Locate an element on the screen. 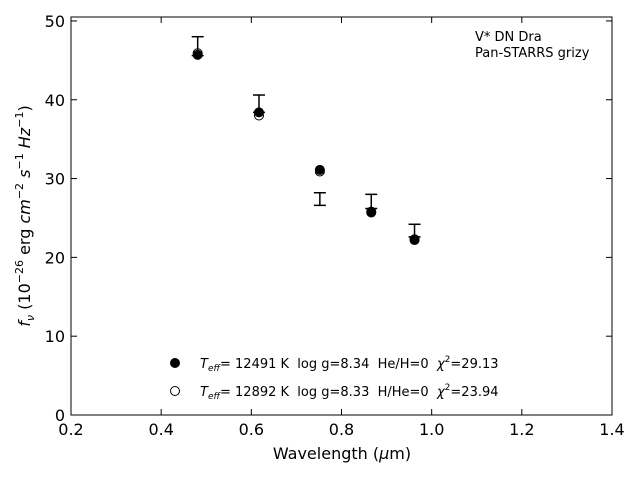 Image resolution: width=640 pixels, height=480 pixels. y-tick-label: 30 is located at coordinates (55, 179).